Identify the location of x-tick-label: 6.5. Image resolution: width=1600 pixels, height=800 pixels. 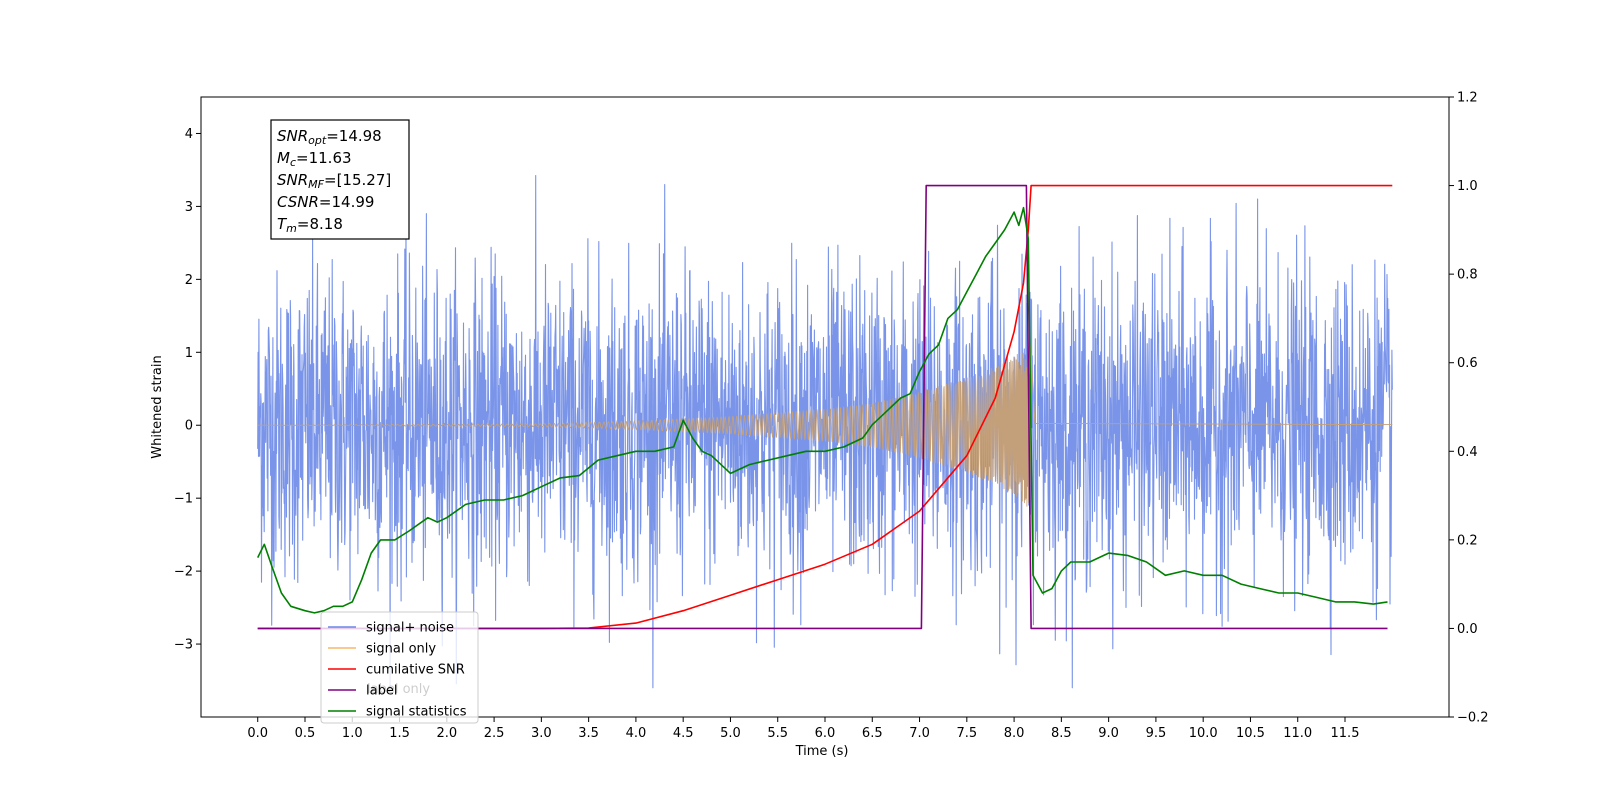
(872, 733).